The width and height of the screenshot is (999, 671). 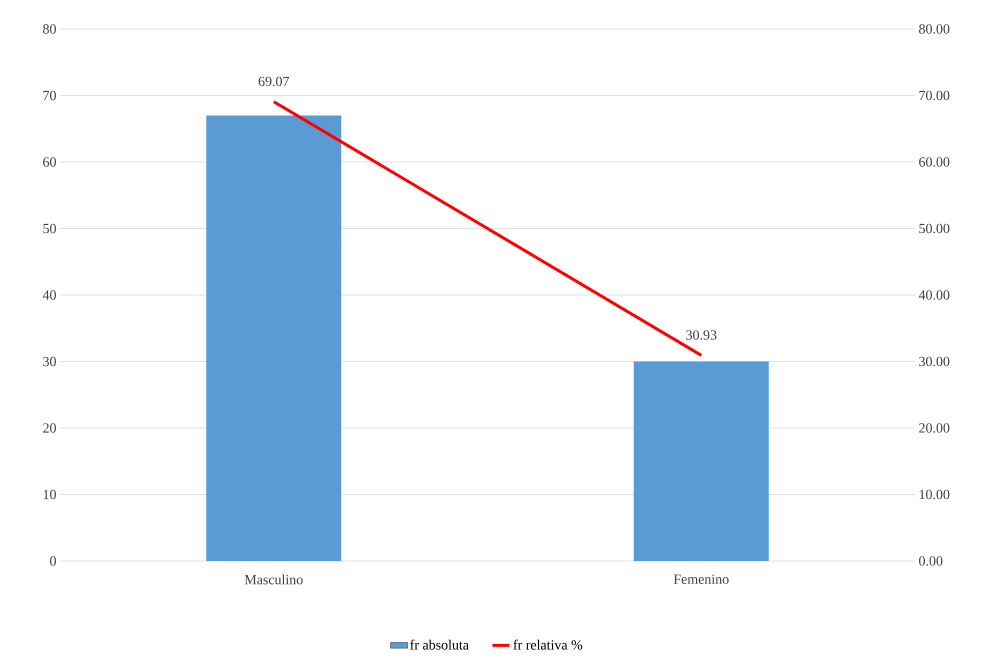 I want to click on data-label: 69.07, so click(x=274, y=81).